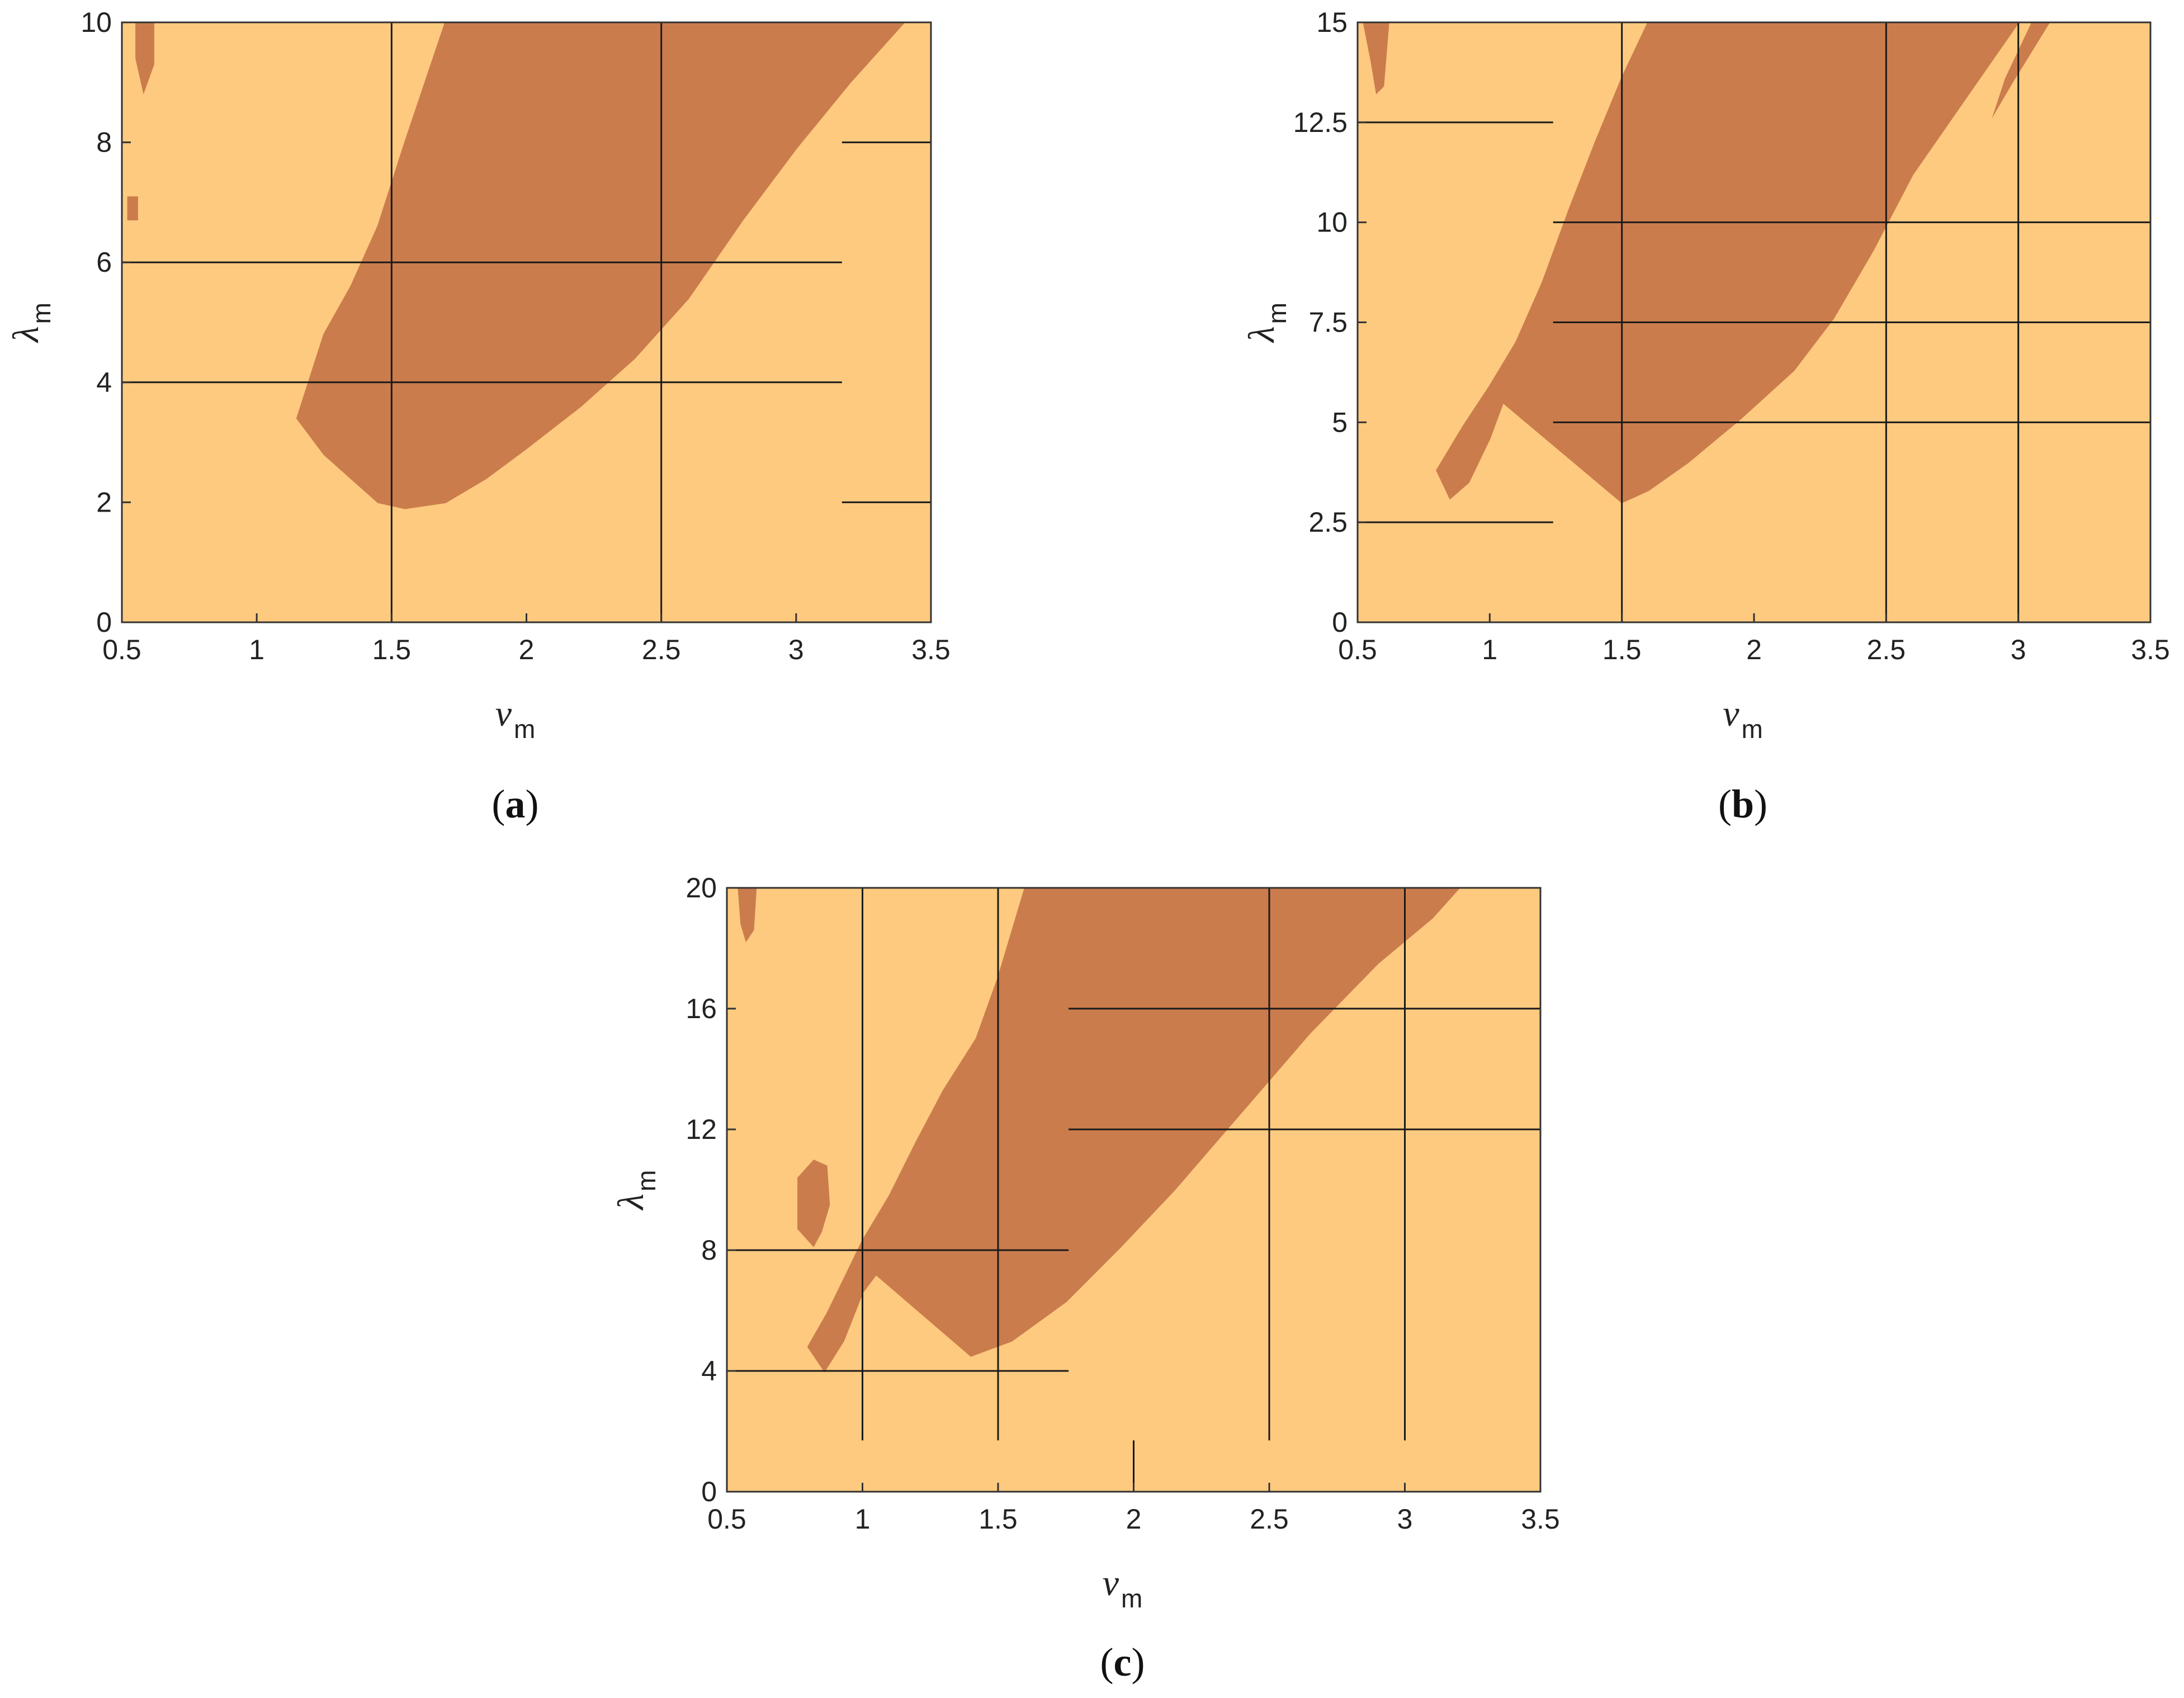 The image size is (2184, 1698). Describe the element at coordinates (863, 1519) in the screenshot. I see `x-tick-label-c-2: 1` at that location.